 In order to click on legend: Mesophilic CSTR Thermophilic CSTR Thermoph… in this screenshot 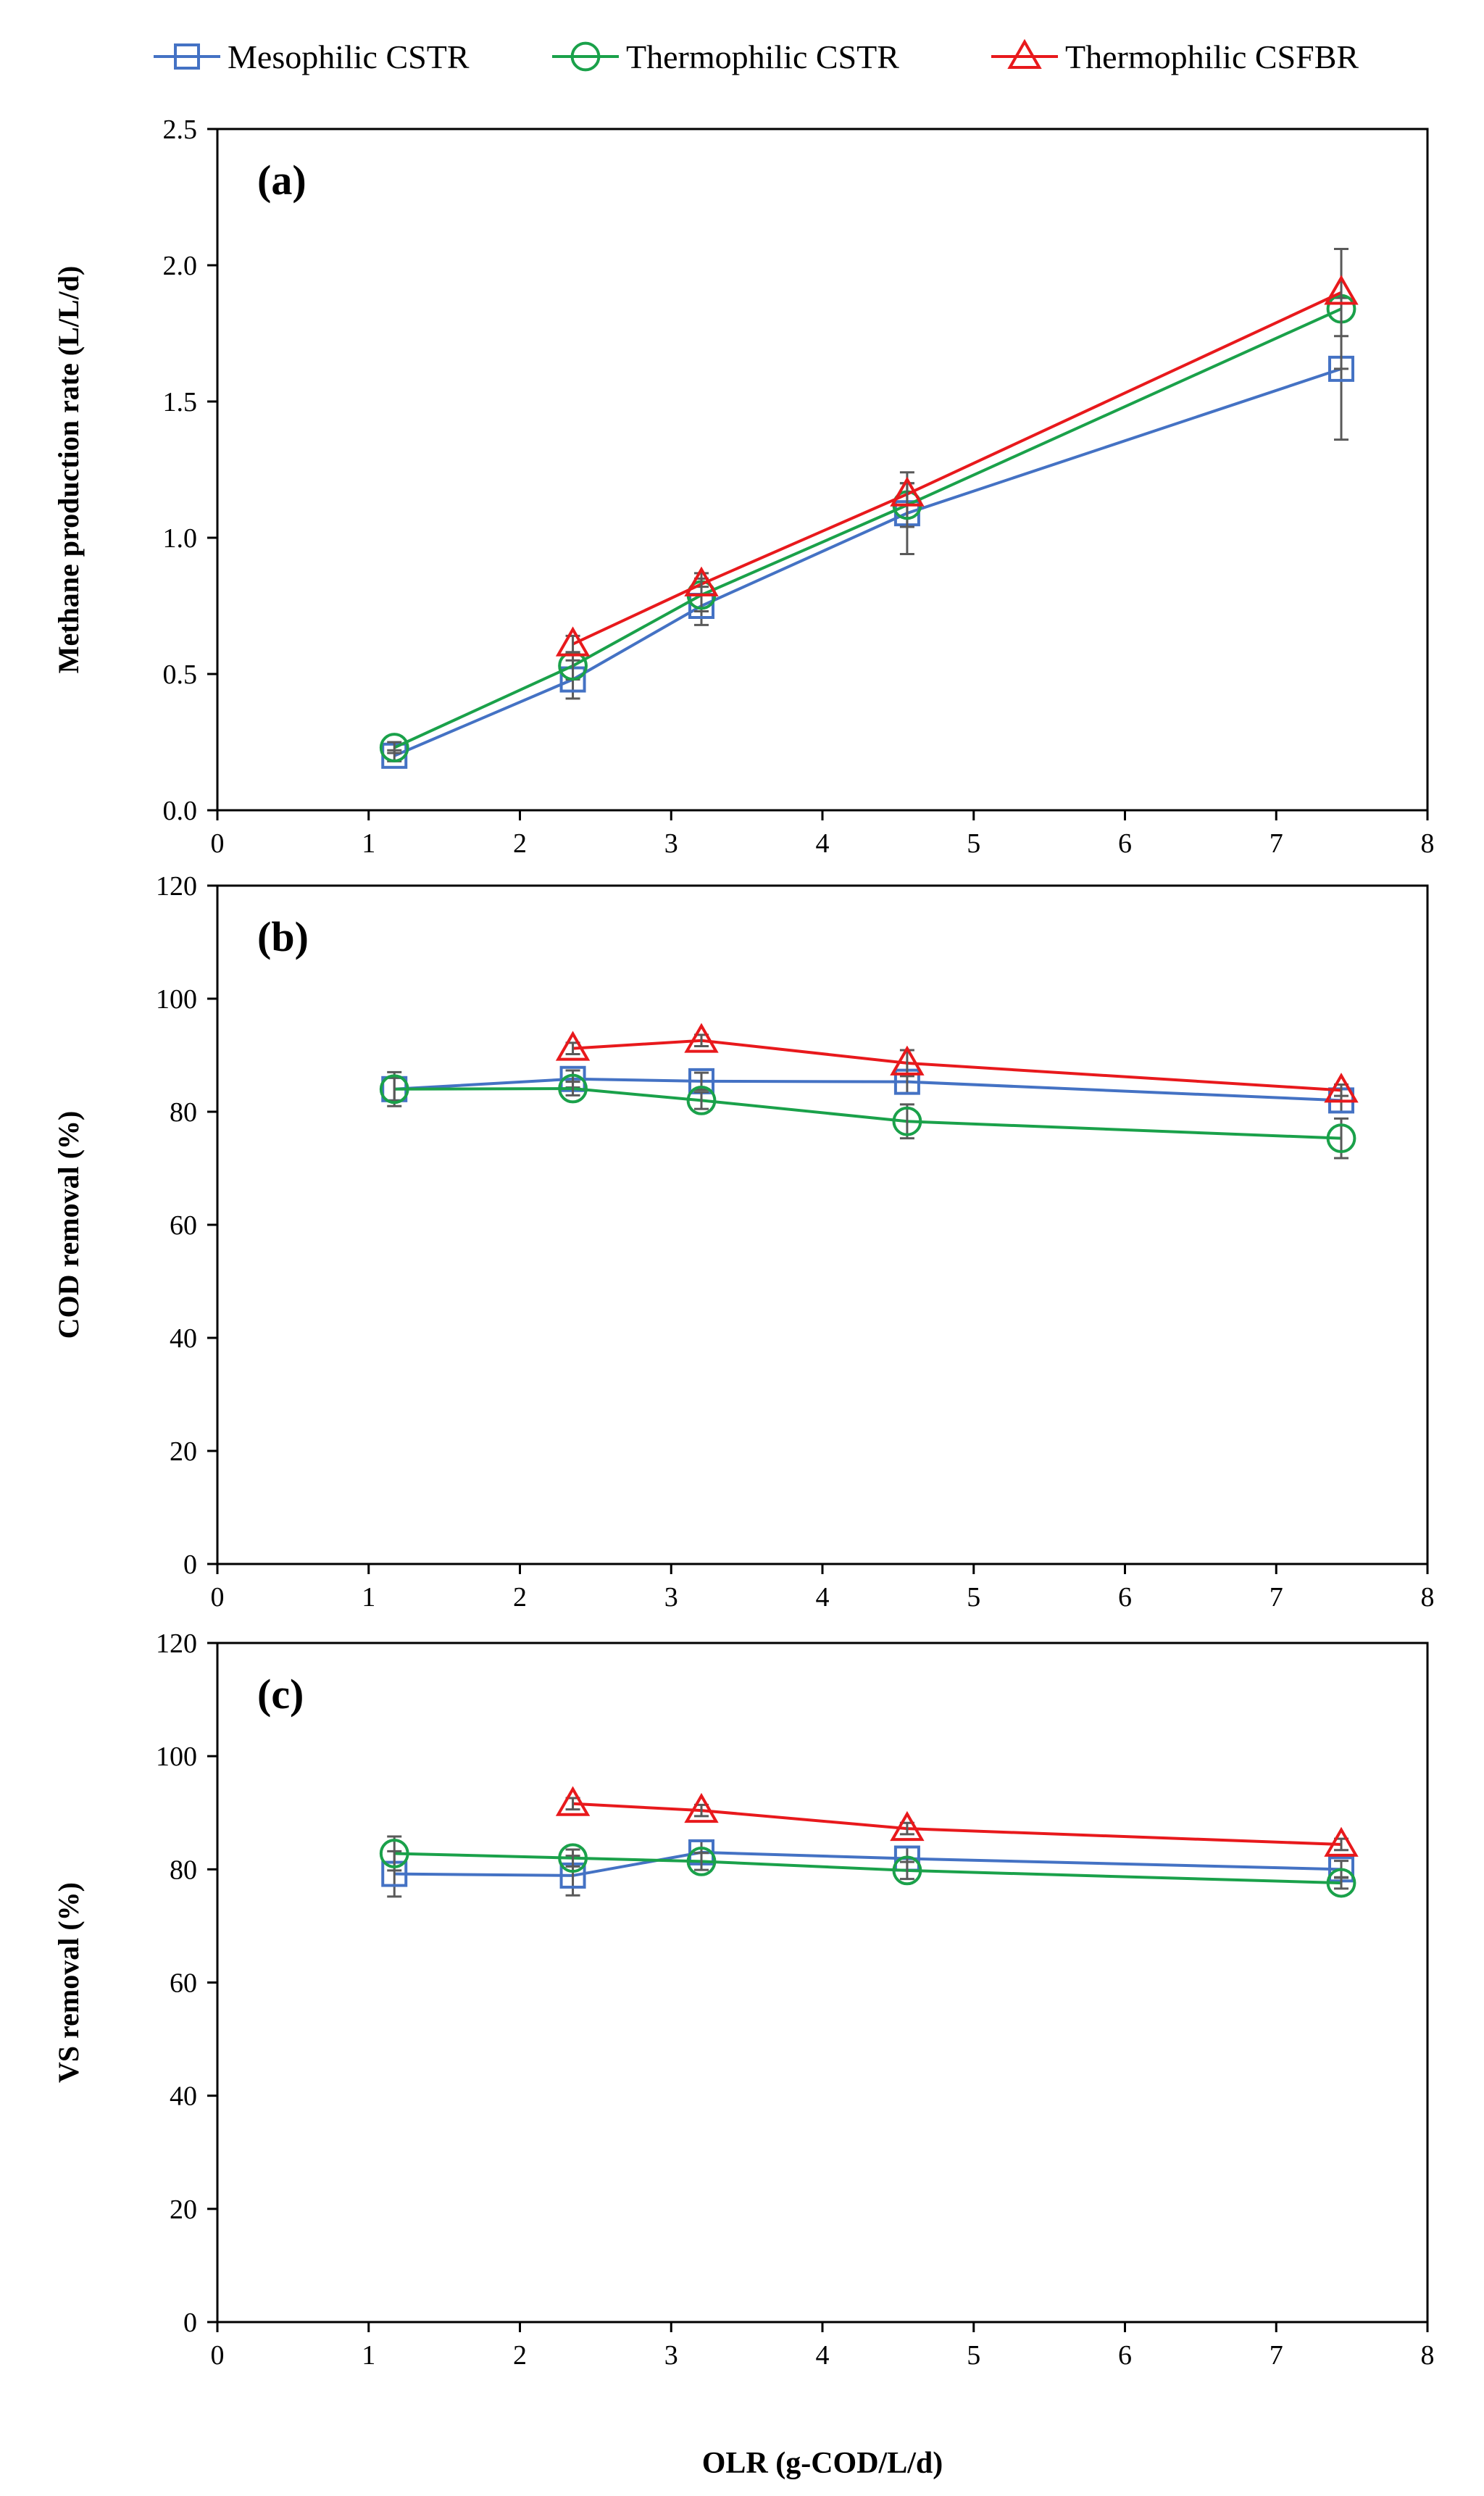, I will do `click(756, 56)`.